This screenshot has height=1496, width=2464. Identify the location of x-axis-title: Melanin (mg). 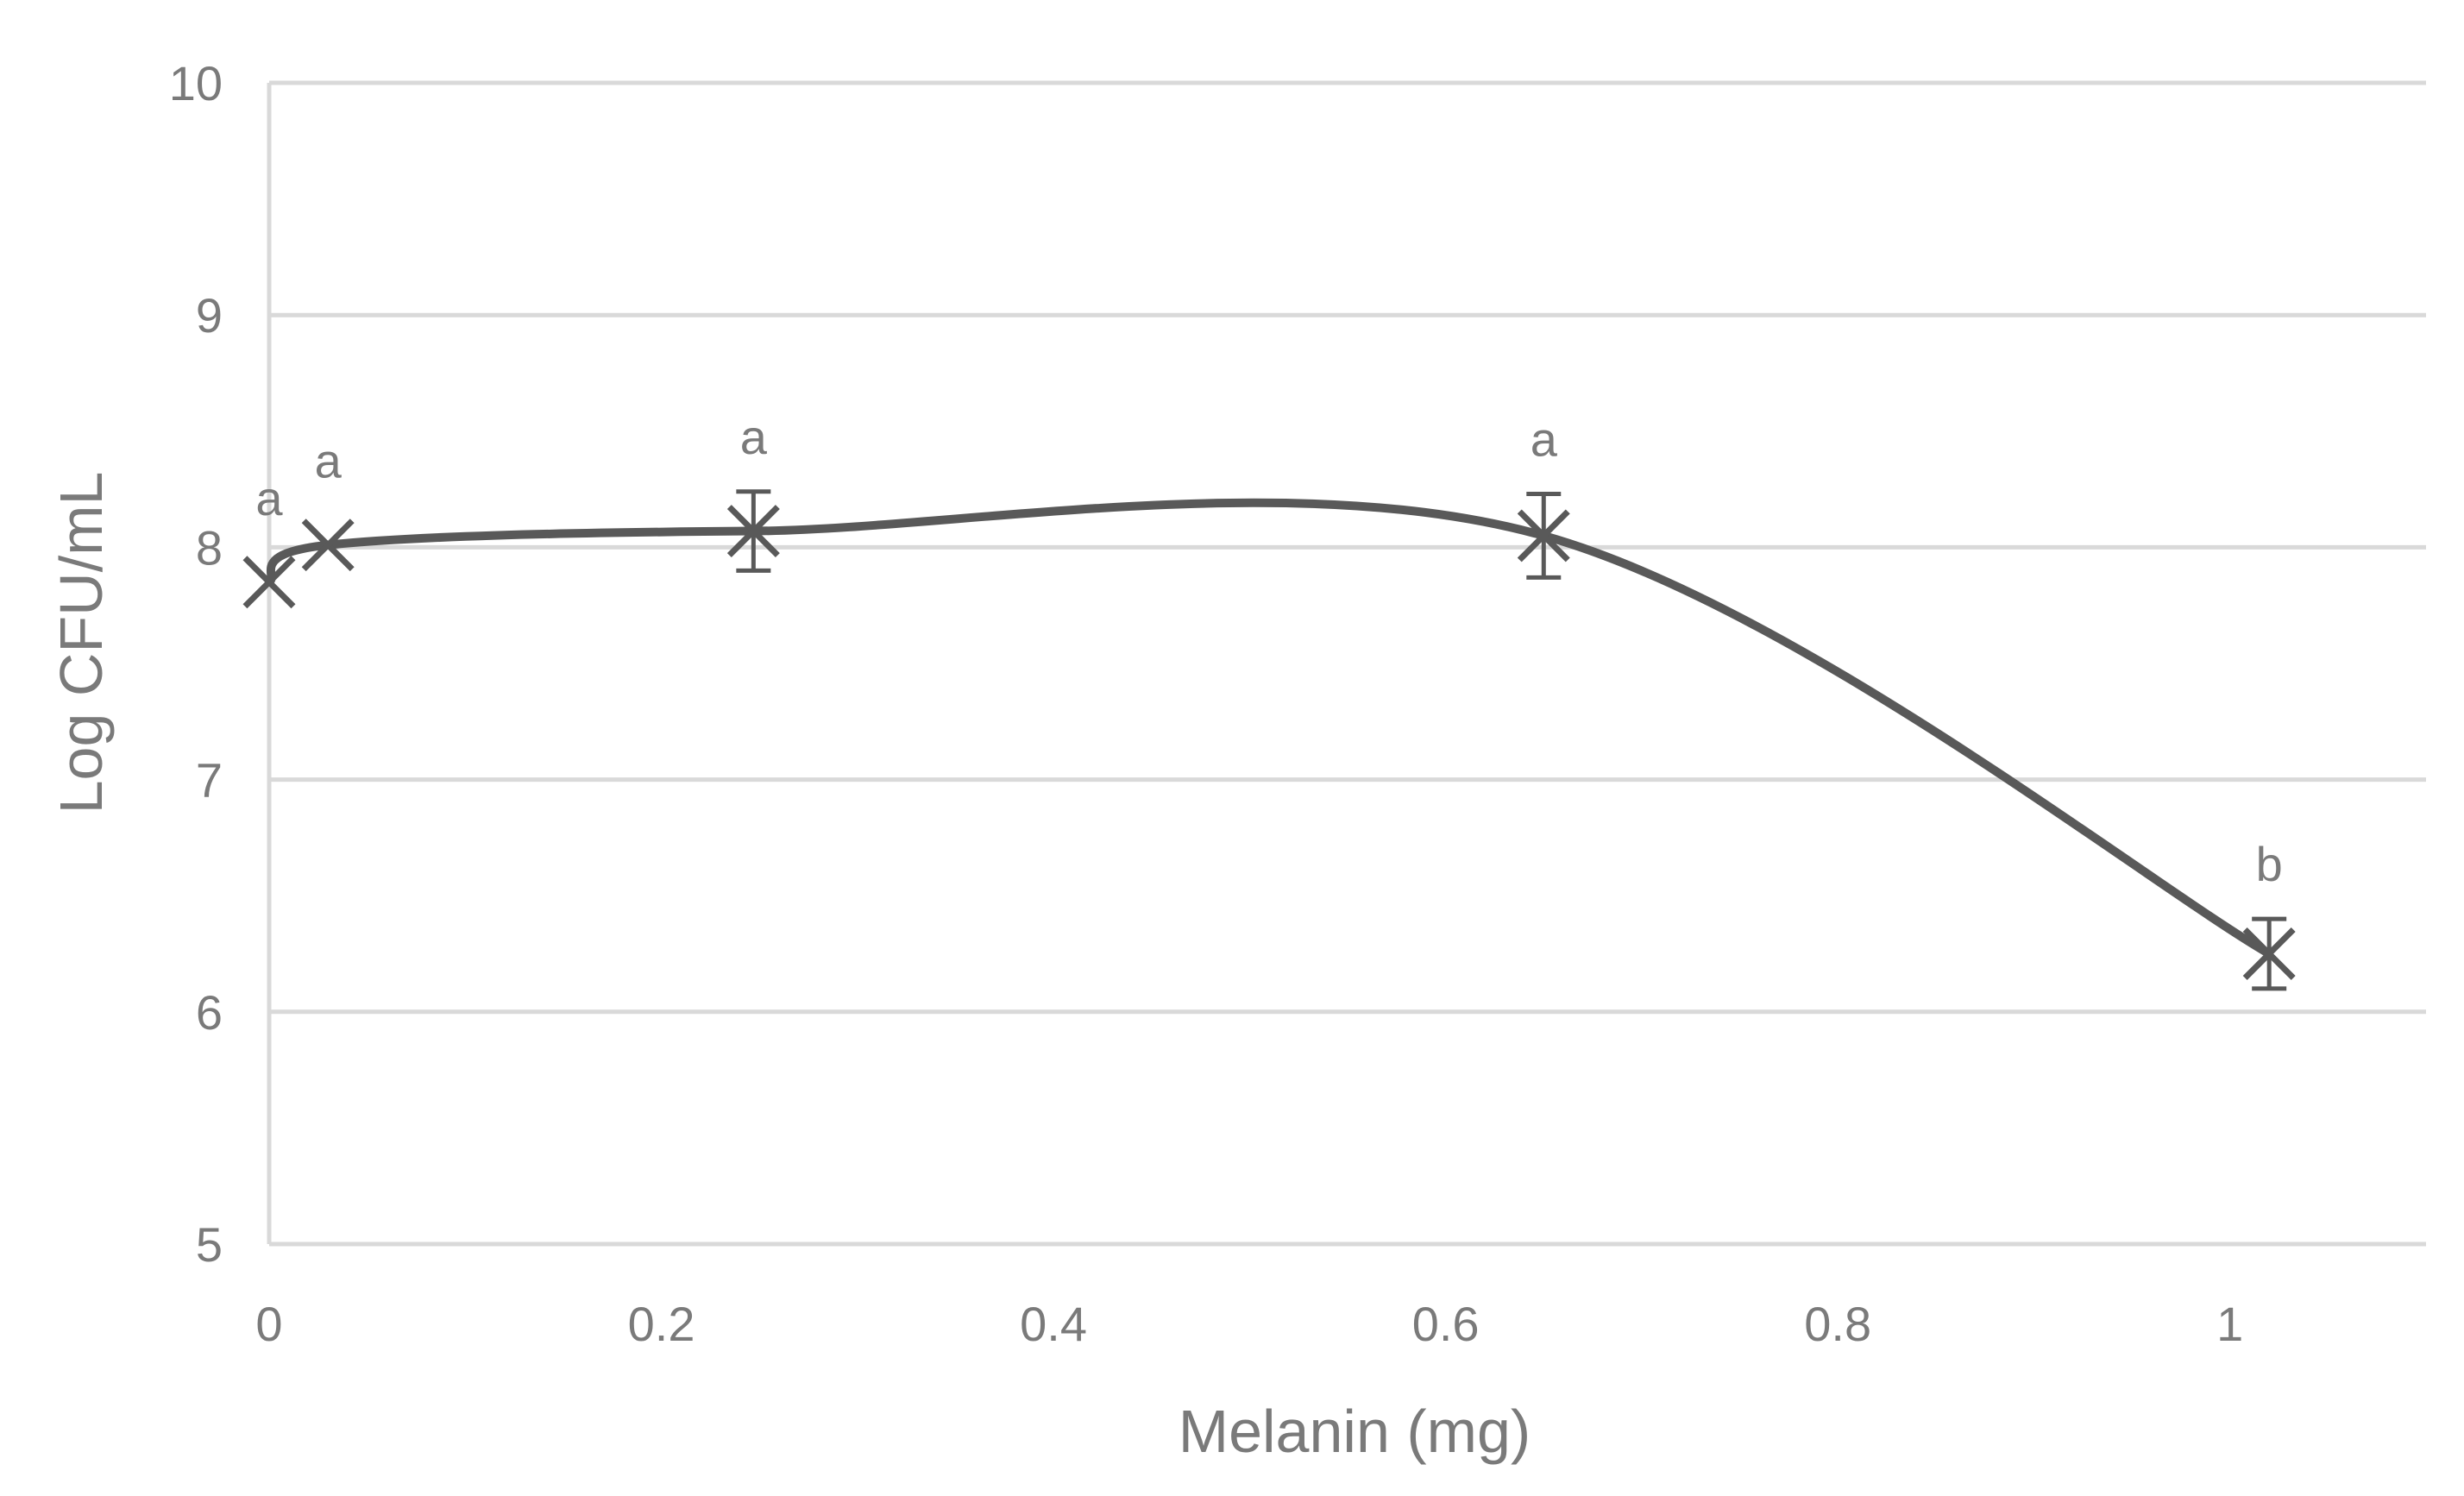
(1355, 1432).